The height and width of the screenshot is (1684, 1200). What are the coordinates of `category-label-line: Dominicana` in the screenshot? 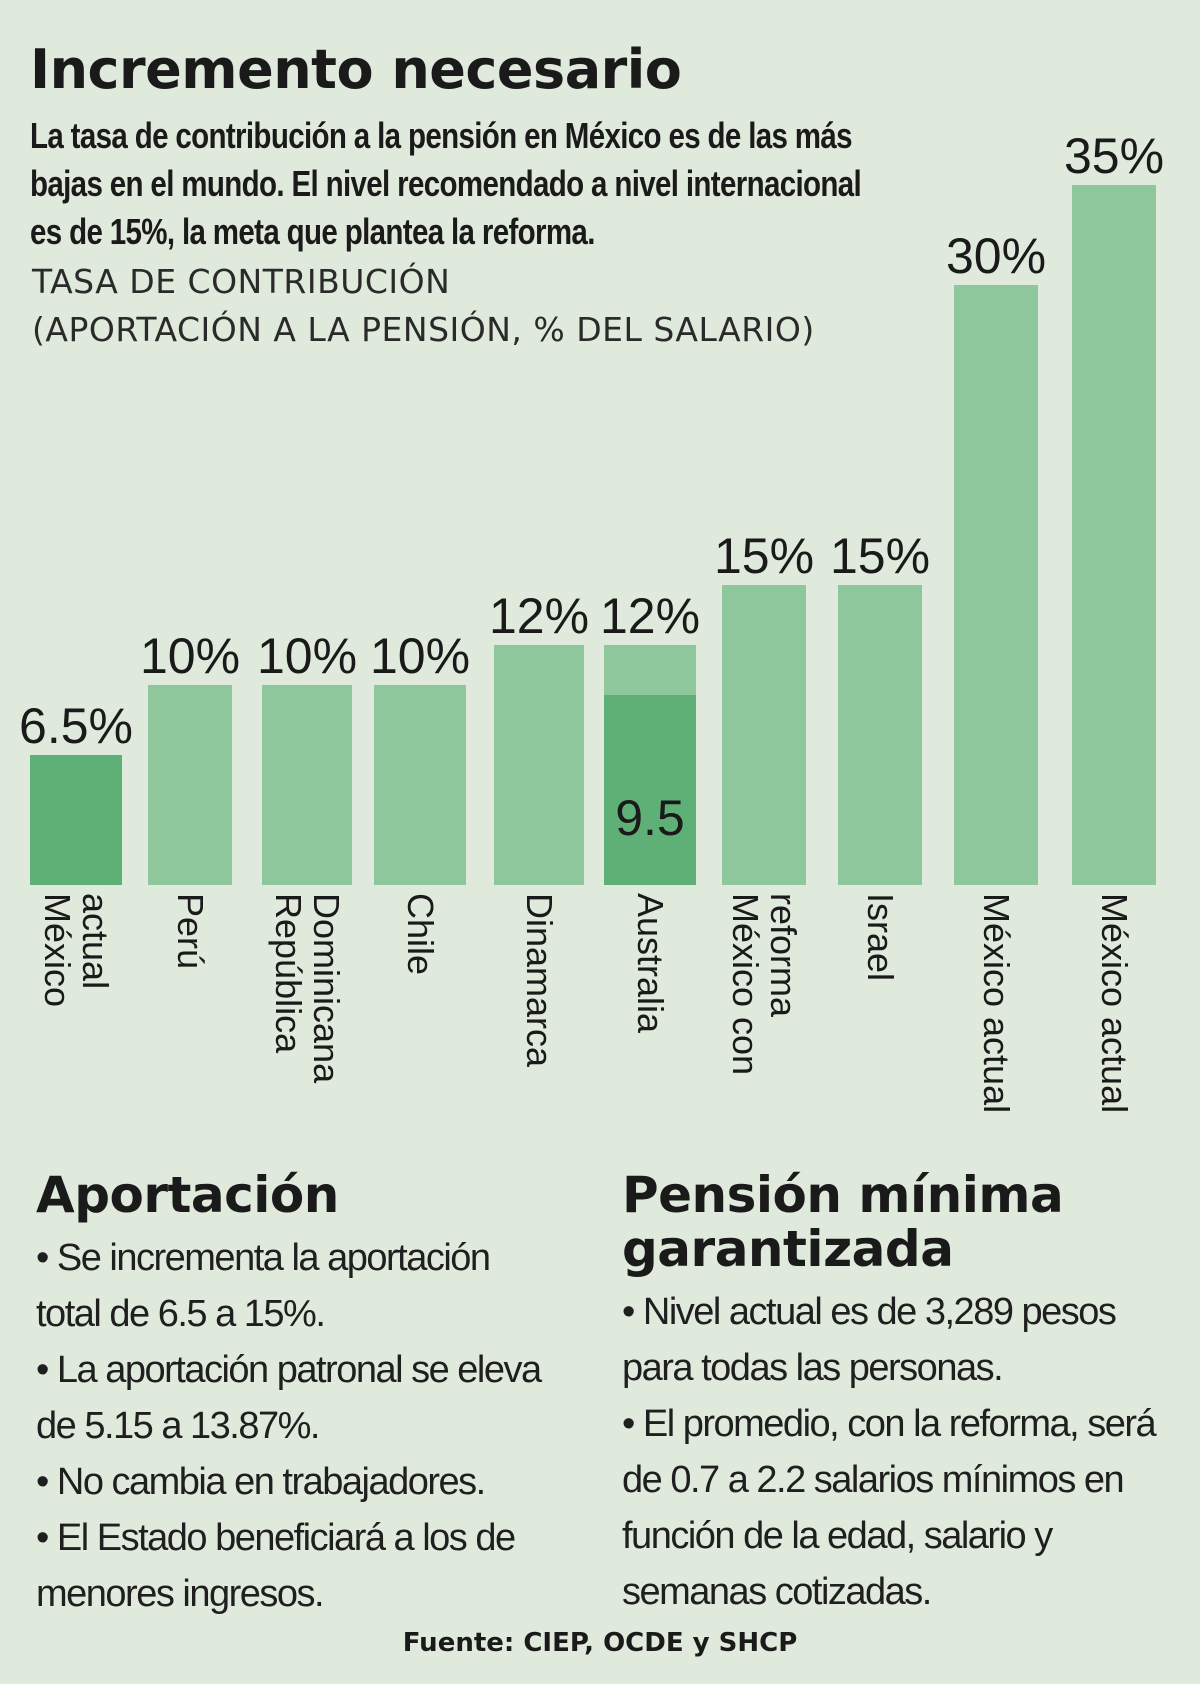 It's located at (326, 988).